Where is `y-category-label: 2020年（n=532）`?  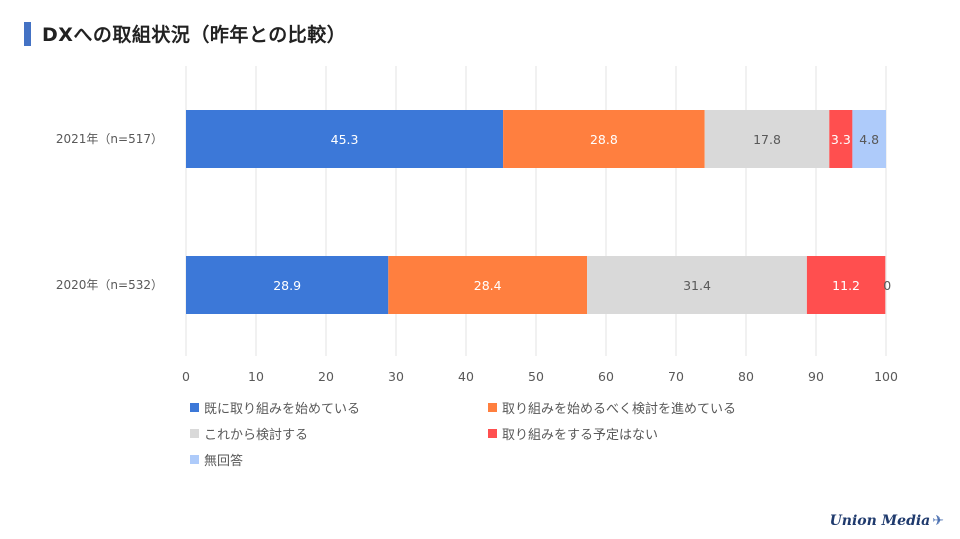
y-category-label: 2020年（n=532） is located at coordinates (109, 285).